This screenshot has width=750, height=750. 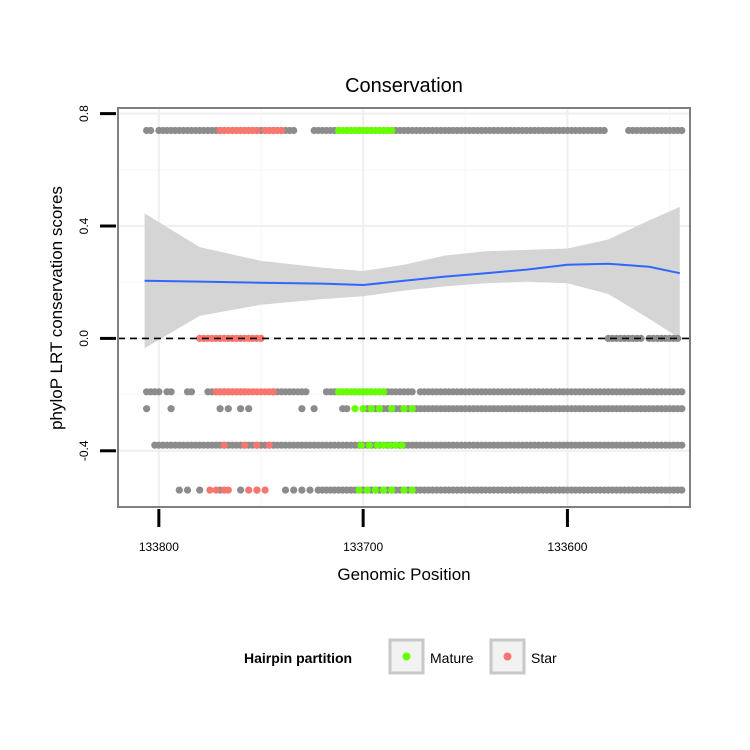 I want to click on legend-entry-mature: Mature, so click(x=431, y=656).